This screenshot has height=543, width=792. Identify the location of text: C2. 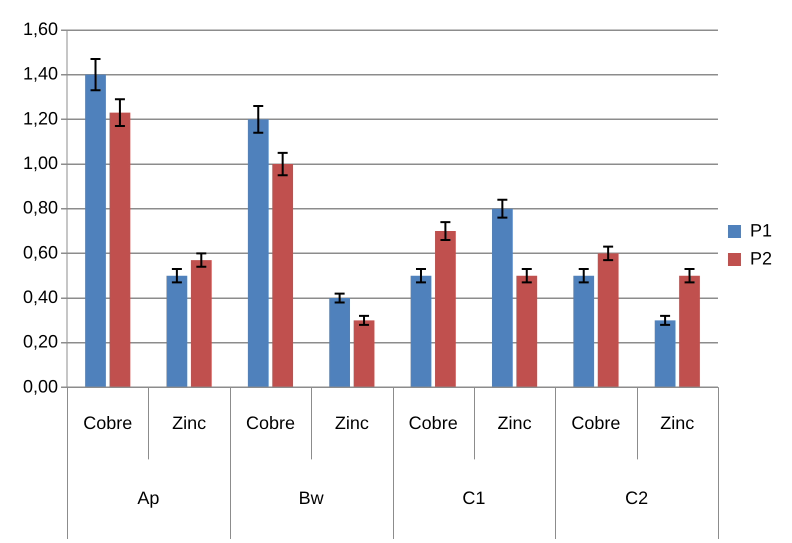
(636, 498).